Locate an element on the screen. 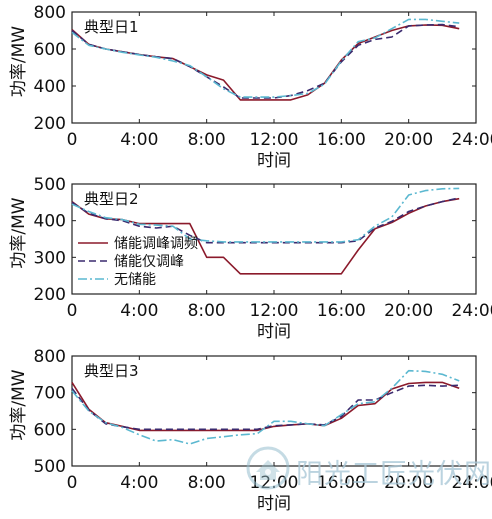 This screenshot has height=519, width=492. panel-title: 典型日2 is located at coordinates (111, 199).